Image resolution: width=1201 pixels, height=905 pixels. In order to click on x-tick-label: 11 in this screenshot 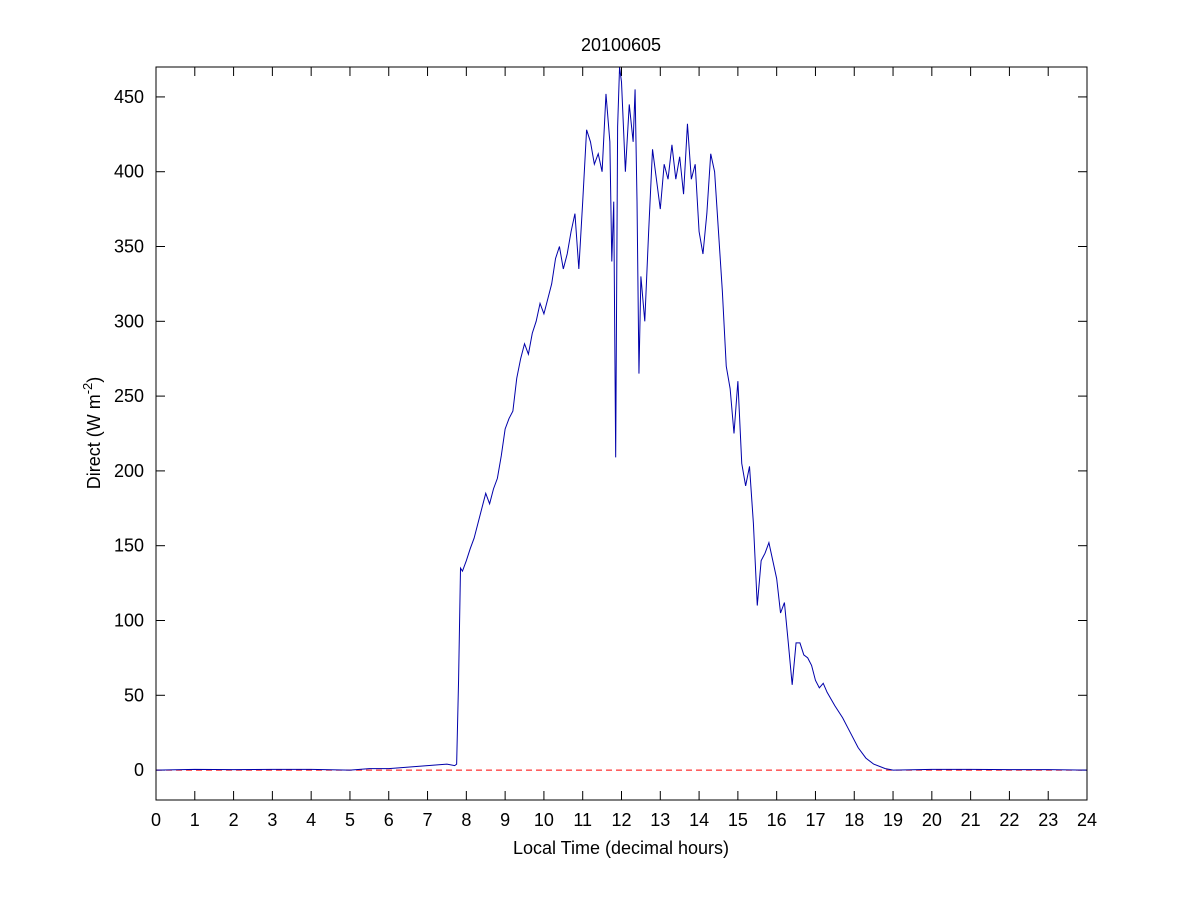, I will do `click(582, 820)`.